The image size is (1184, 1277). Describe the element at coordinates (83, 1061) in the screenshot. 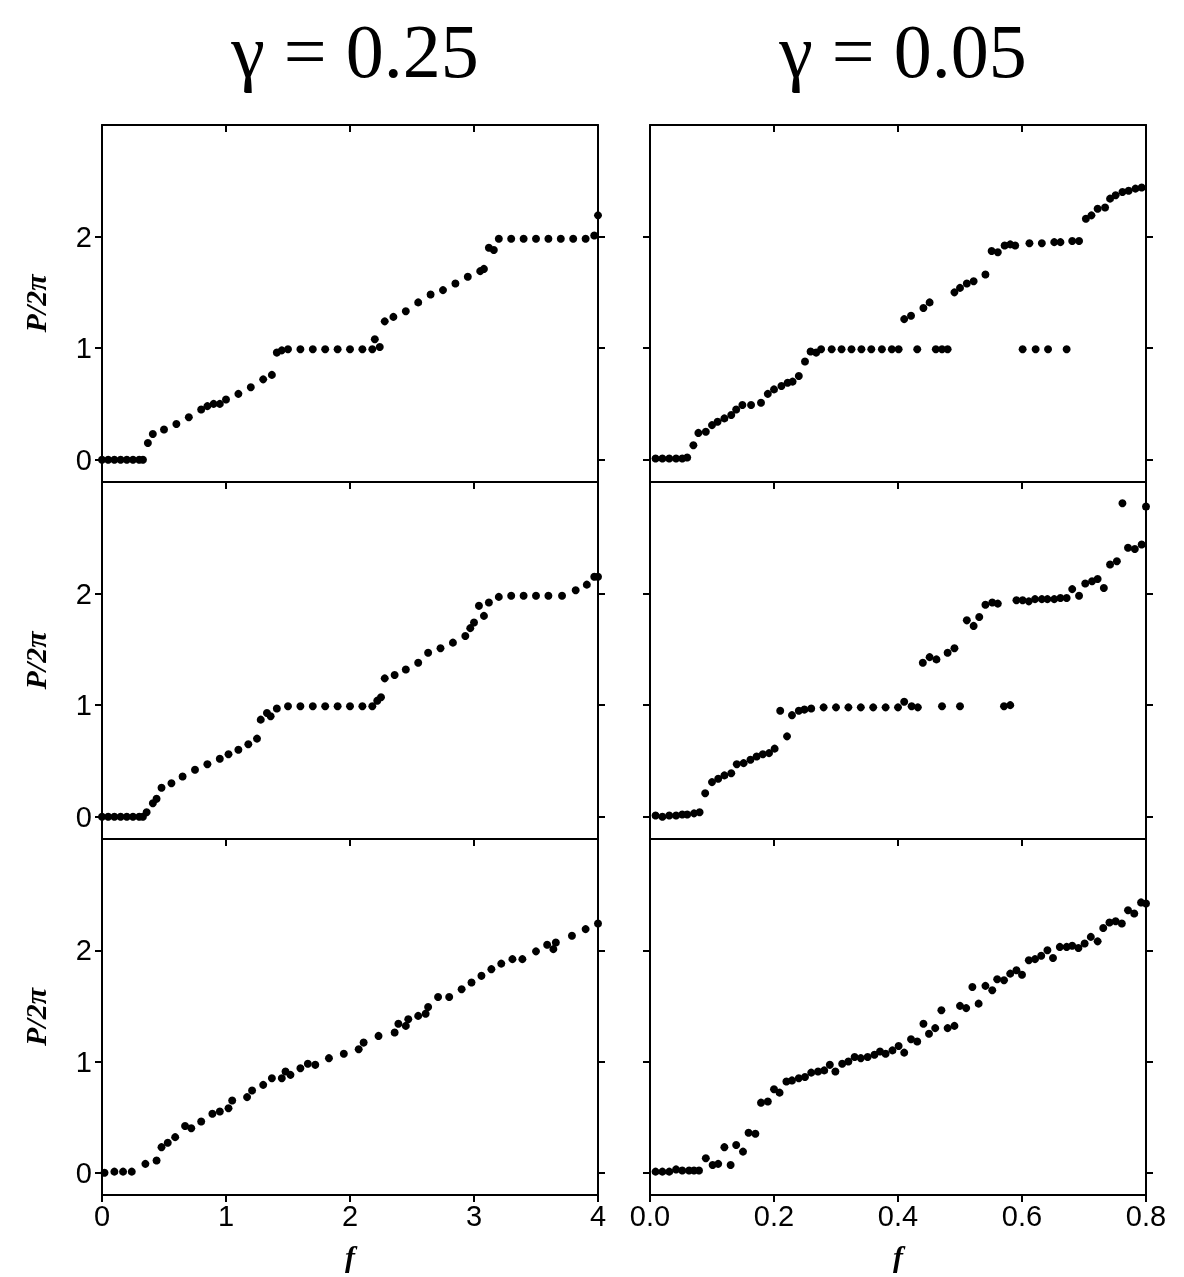

I see `y-tick-label: 1` at that location.